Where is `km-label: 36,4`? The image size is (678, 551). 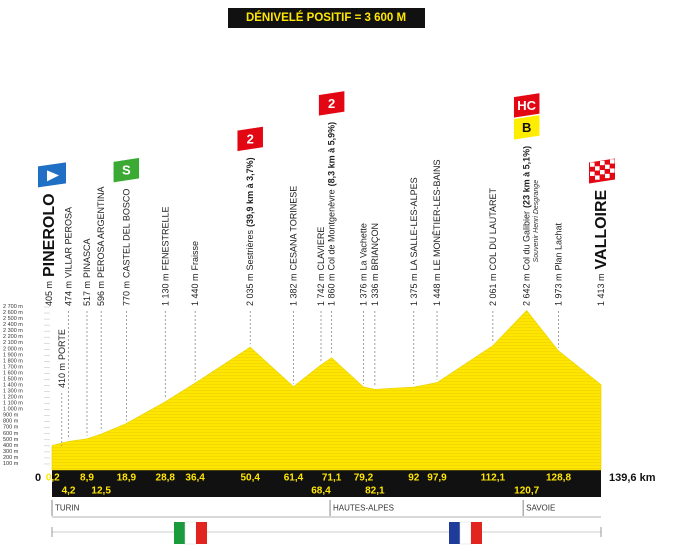
km-label: 36,4 is located at coordinates (195, 478).